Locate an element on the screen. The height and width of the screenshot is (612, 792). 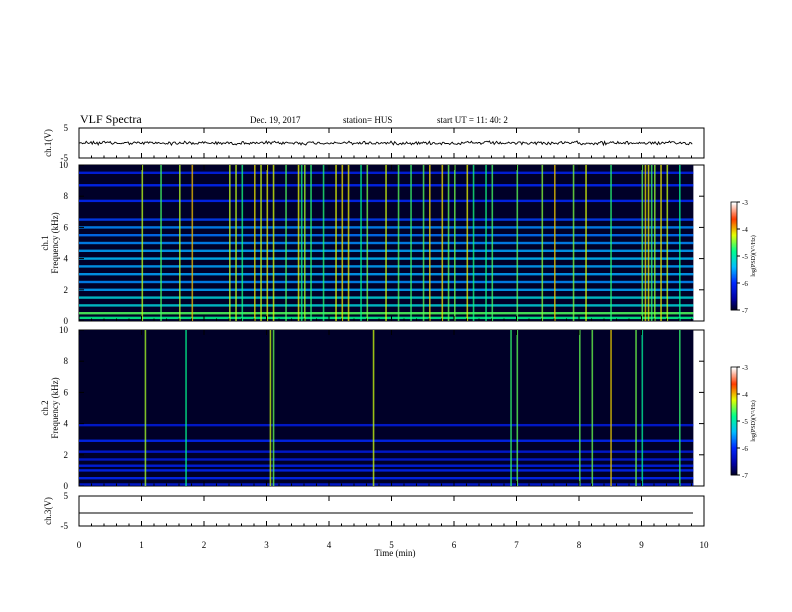
ch3-tick-bottom: -5 is located at coordinates (65, 526).